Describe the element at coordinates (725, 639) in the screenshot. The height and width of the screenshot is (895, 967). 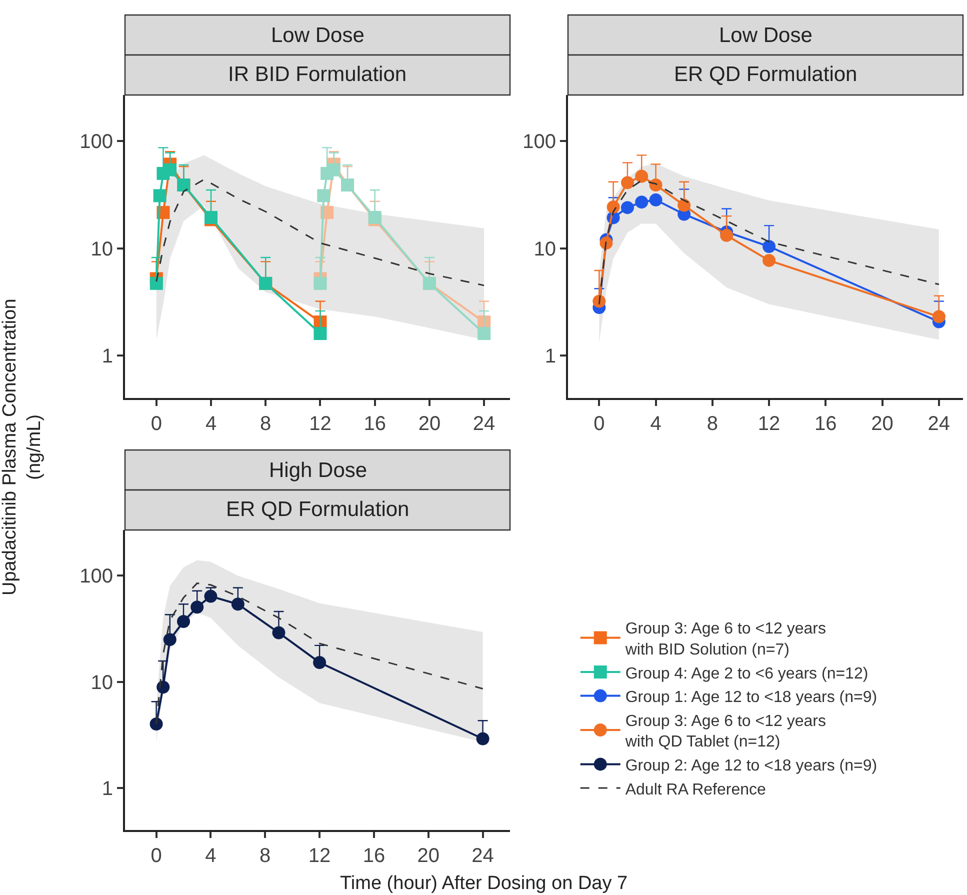
I see `legend-label: Group 3: Age 6 to <12 years with BID Solution (n=7)` at that location.